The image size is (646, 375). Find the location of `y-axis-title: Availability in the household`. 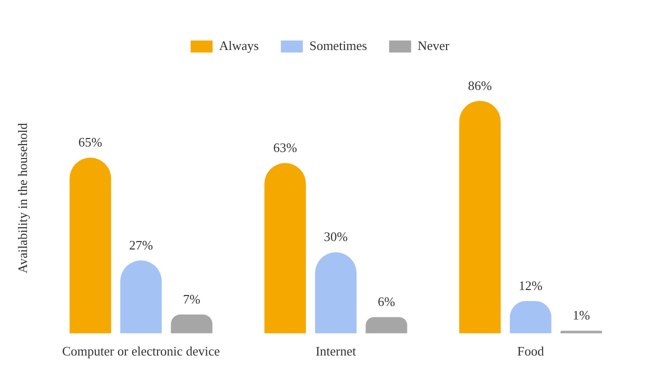

y-axis-title: Availability in the household is located at coordinates (22, 198).